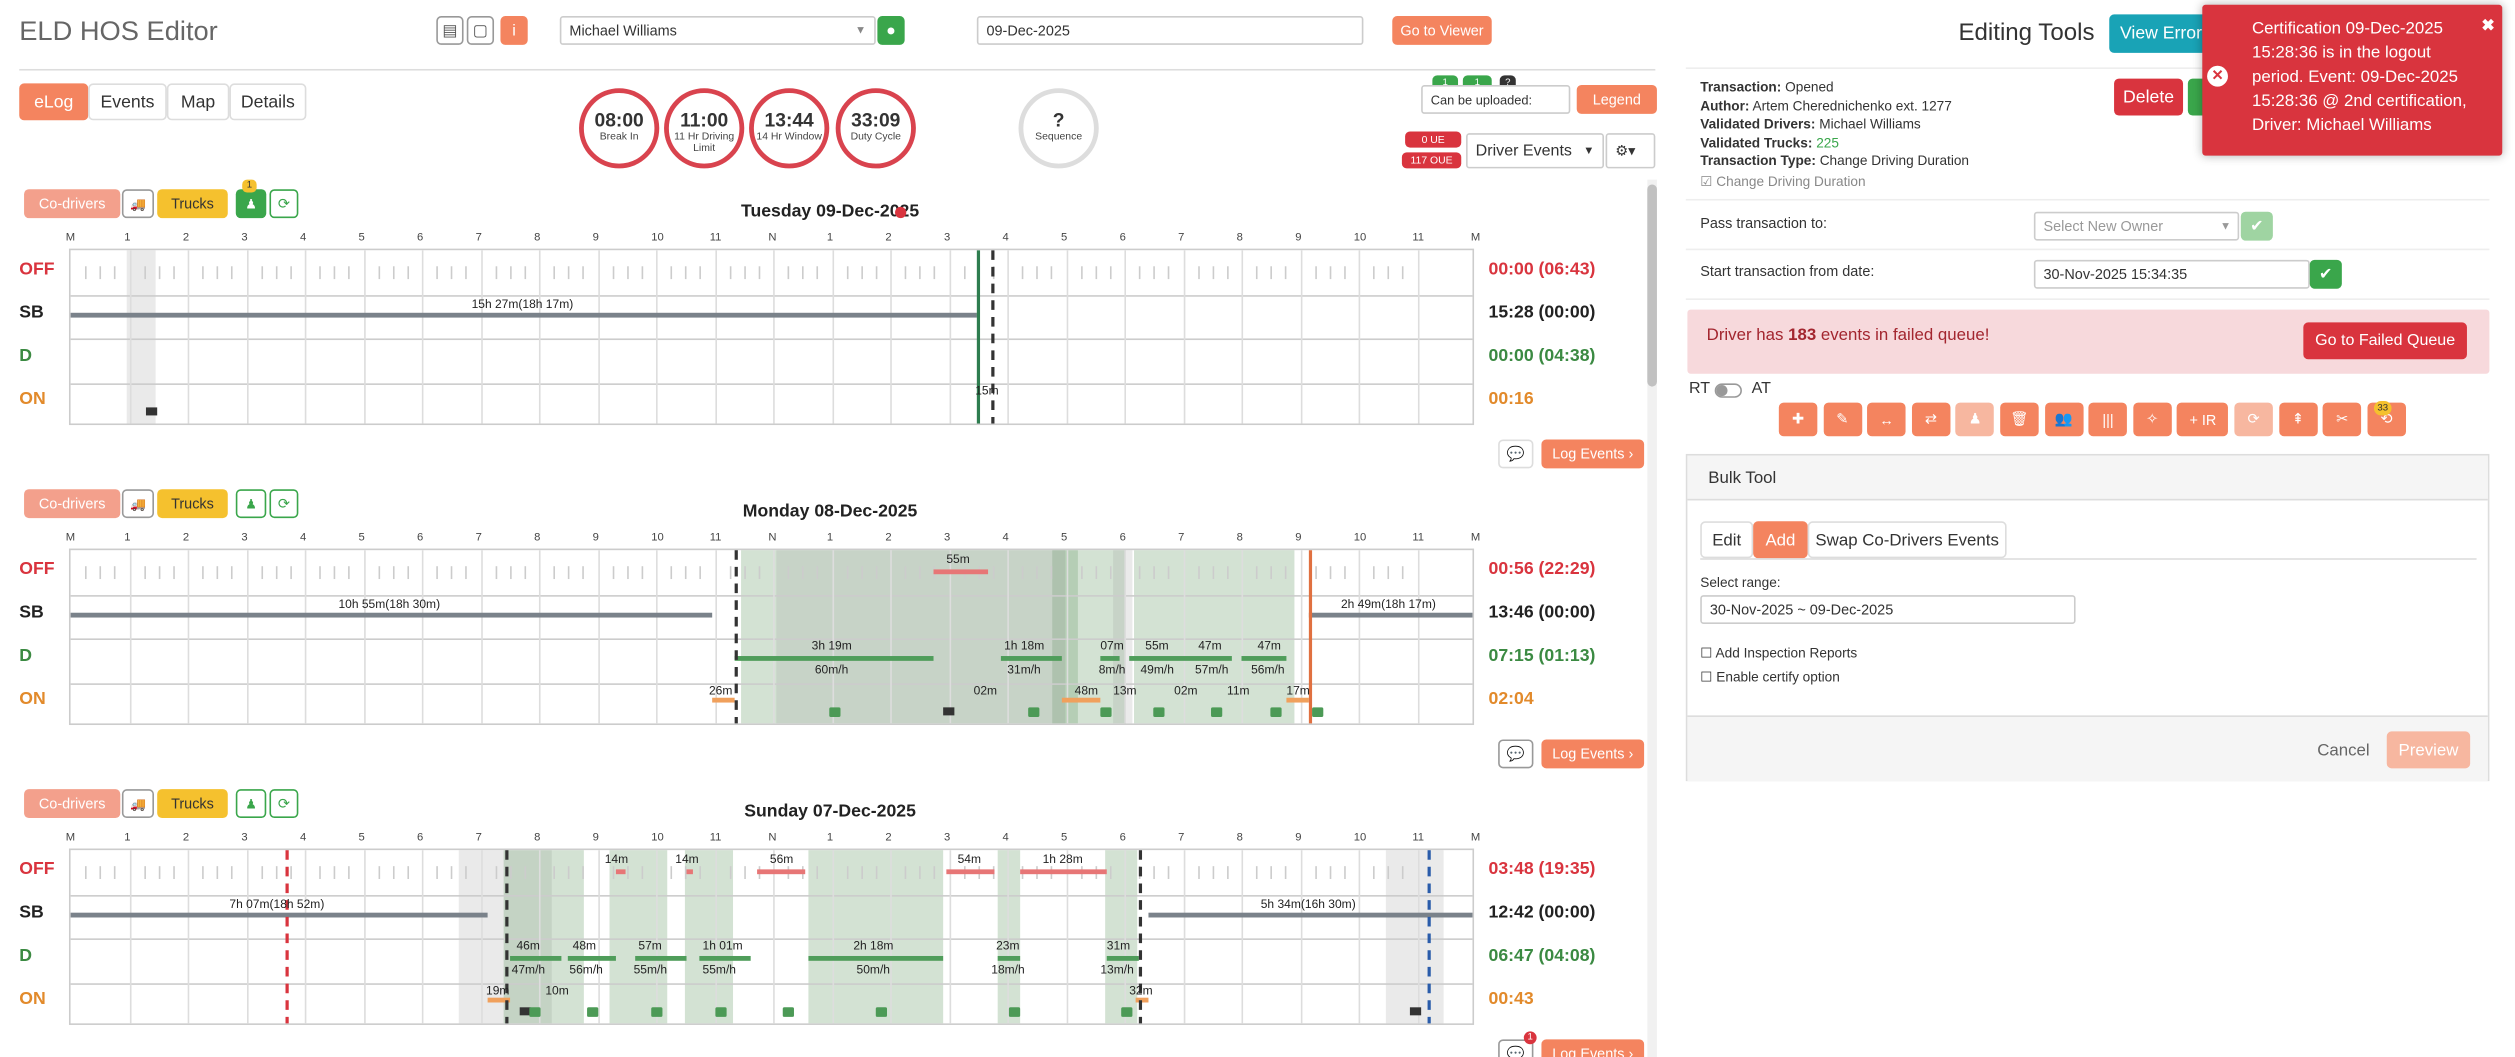 The width and height of the screenshot is (2515, 1057). What do you see at coordinates (1496, 99) in the screenshot?
I see `upload-select: Can be uploaded:` at bounding box center [1496, 99].